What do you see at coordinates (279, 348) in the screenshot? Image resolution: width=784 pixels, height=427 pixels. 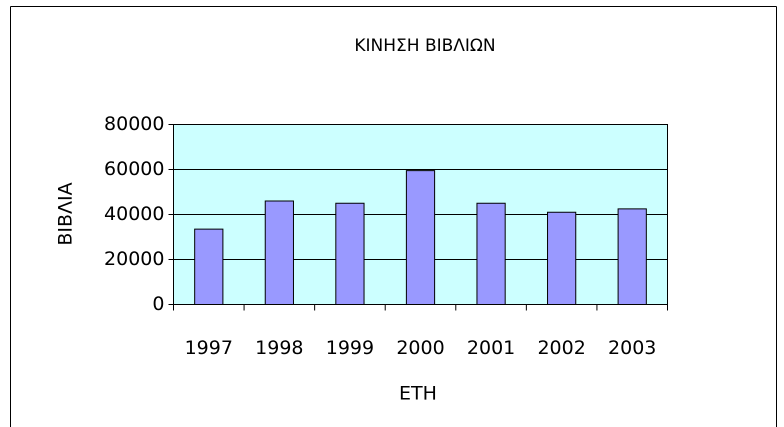 I see `x-tick-label: 1998` at bounding box center [279, 348].